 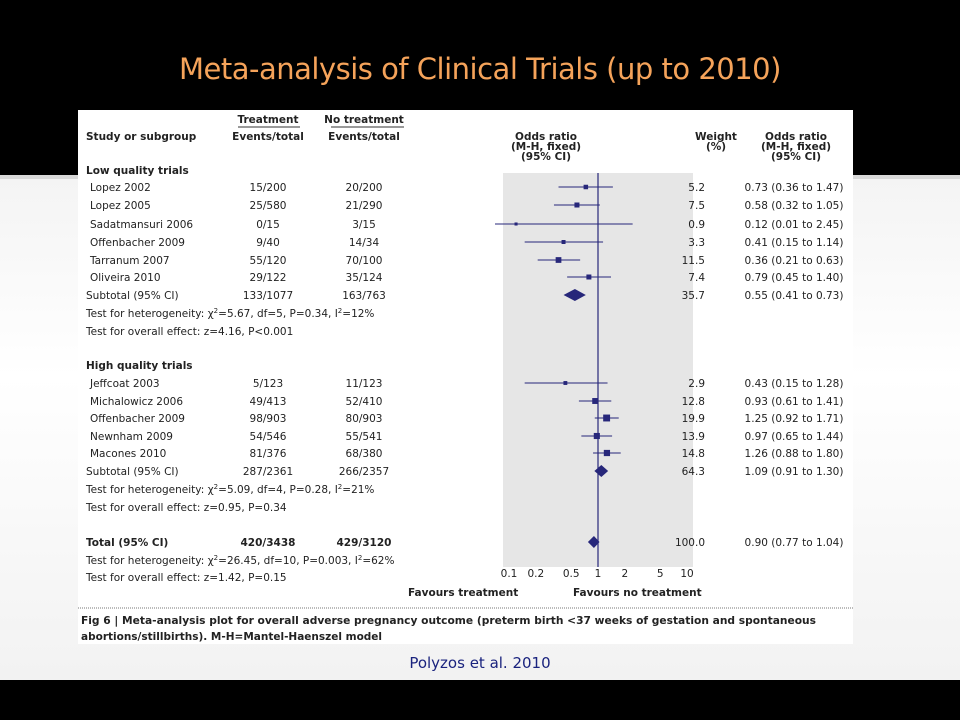 What do you see at coordinates (693, 402) in the screenshot?
I see `study-weight: 12.8` at bounding box center [693, 402].